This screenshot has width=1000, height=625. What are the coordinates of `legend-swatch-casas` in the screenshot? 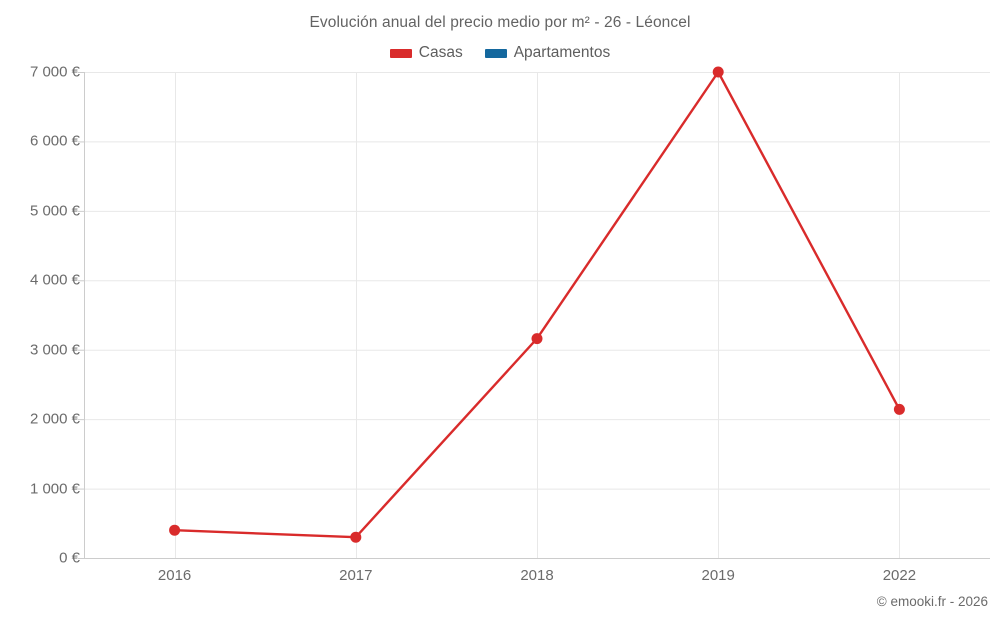 It's located at (400, 53).